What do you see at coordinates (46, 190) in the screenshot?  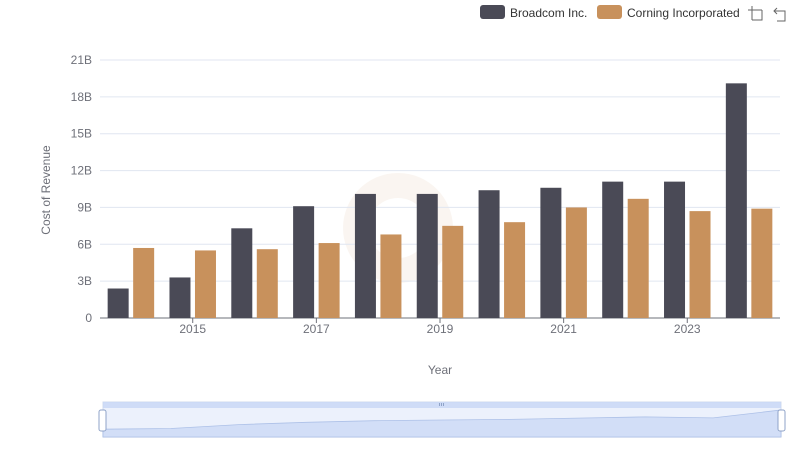 I see `y-axis-title: Cost of Revenue` at bounding box center [46, 190].